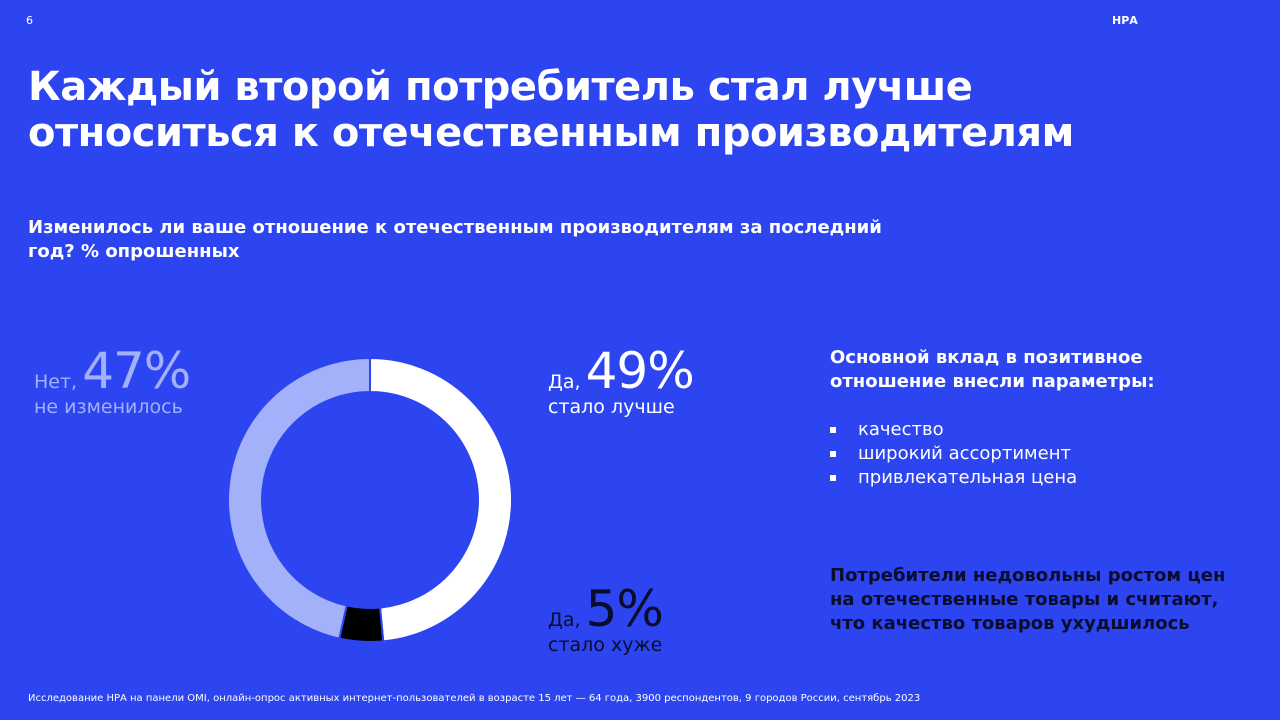 The width and height of the screenshot is (1280, 720). I want to click on label-worse-prefix: Да,, so click(564, 620).